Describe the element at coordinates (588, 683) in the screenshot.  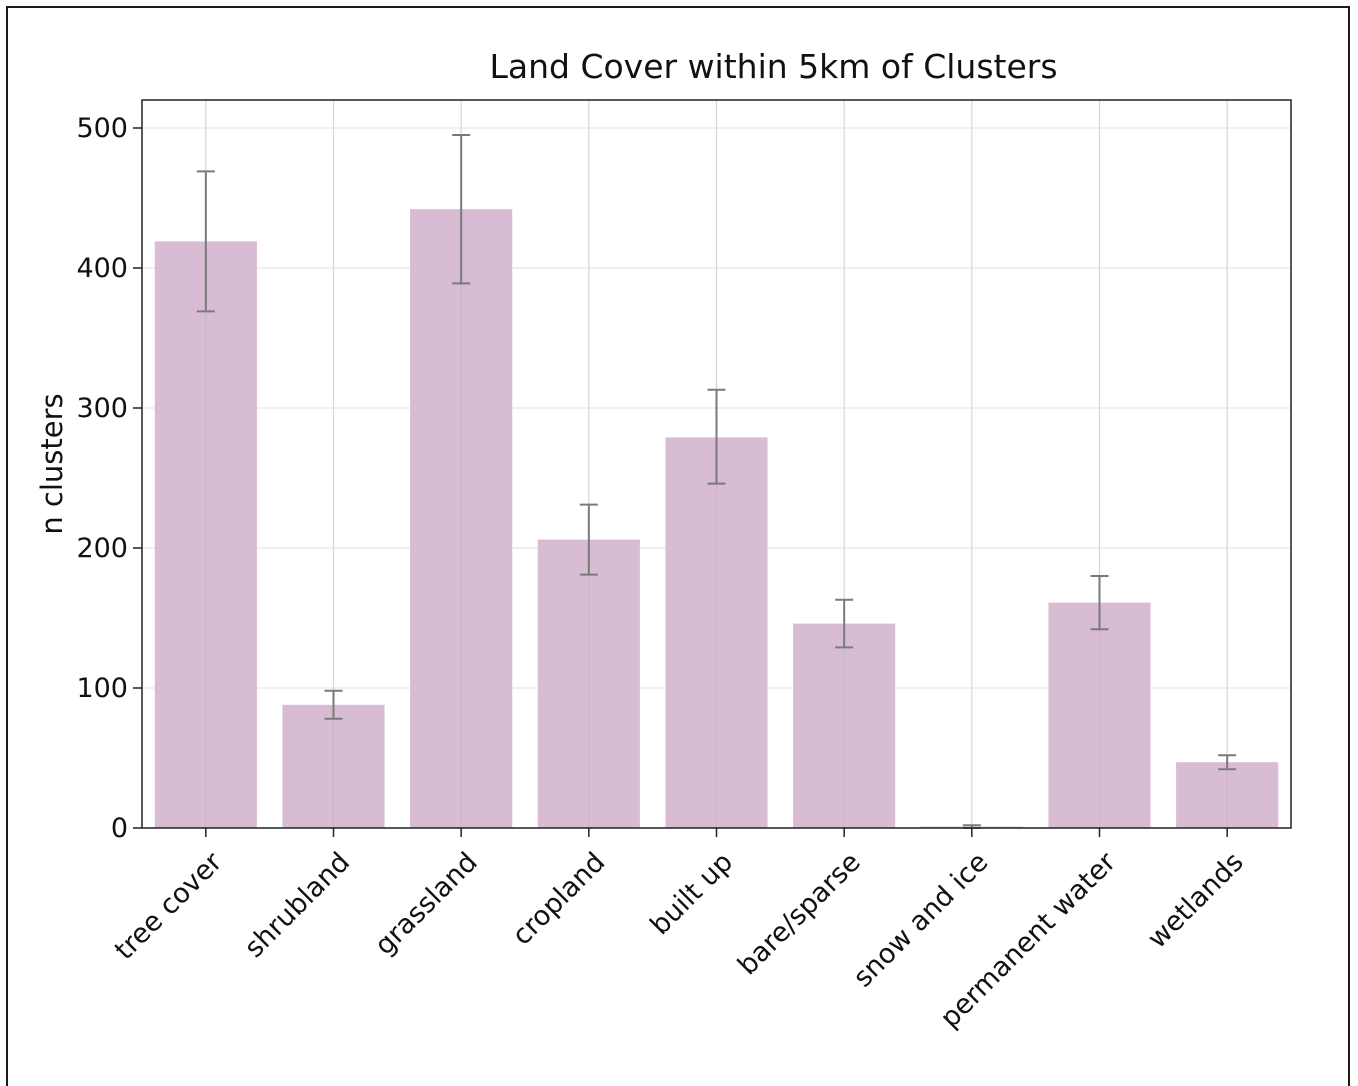
I see `bar-cropland` at that location.